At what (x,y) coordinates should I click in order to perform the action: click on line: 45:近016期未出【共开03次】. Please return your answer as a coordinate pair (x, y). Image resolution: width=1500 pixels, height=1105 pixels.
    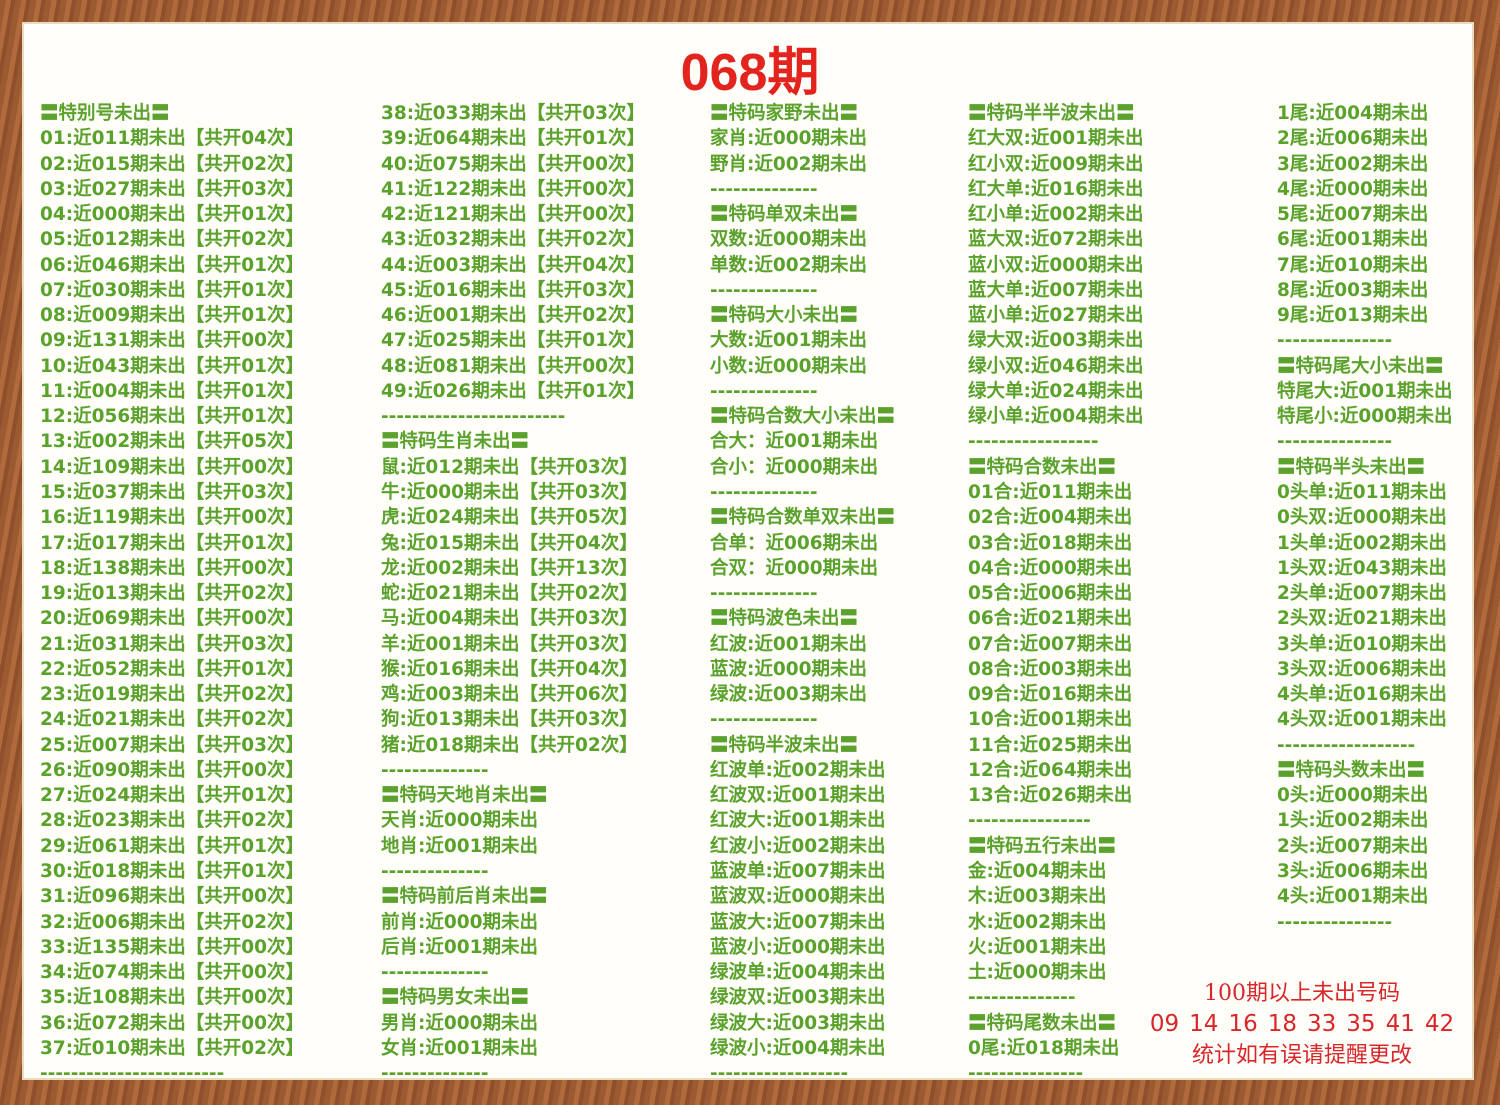
    Looking at the image, I should click on (513, 290).